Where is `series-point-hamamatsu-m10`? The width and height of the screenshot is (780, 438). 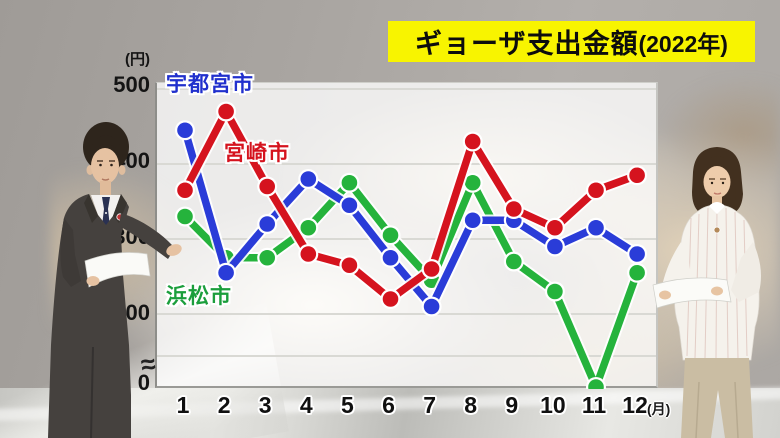
series-point-hamamatsu-m10 is located at coordinates (555, 291).